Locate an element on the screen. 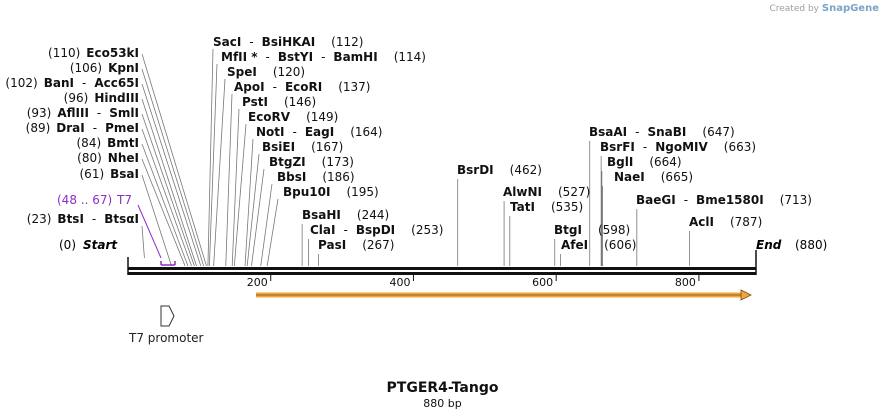 This screenshot has width=885, height=419. site-label-psti: PstI (146) is located at coordinates (279, 102).